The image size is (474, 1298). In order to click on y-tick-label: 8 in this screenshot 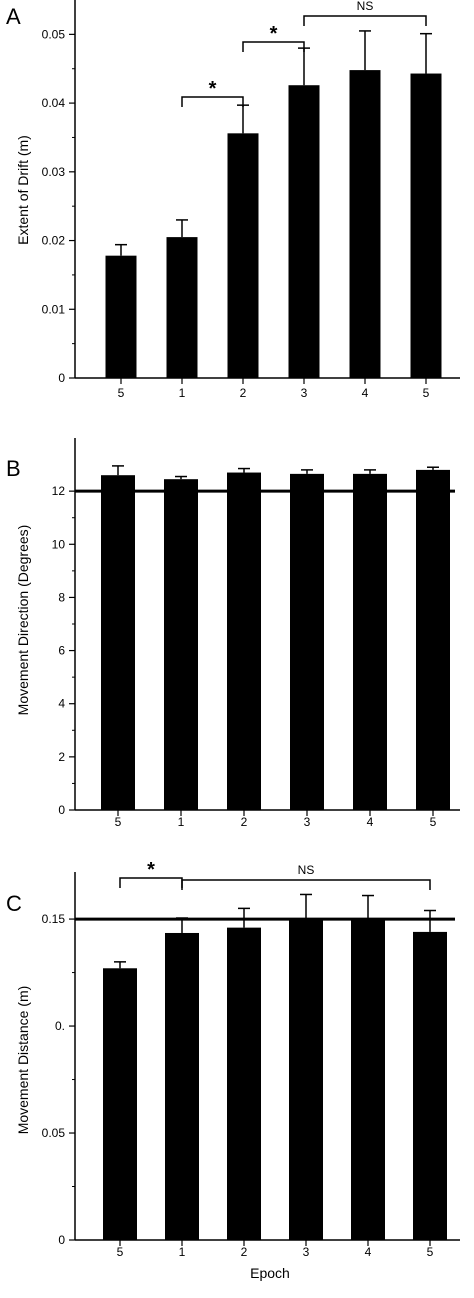, I will do `click(61, 597)`.